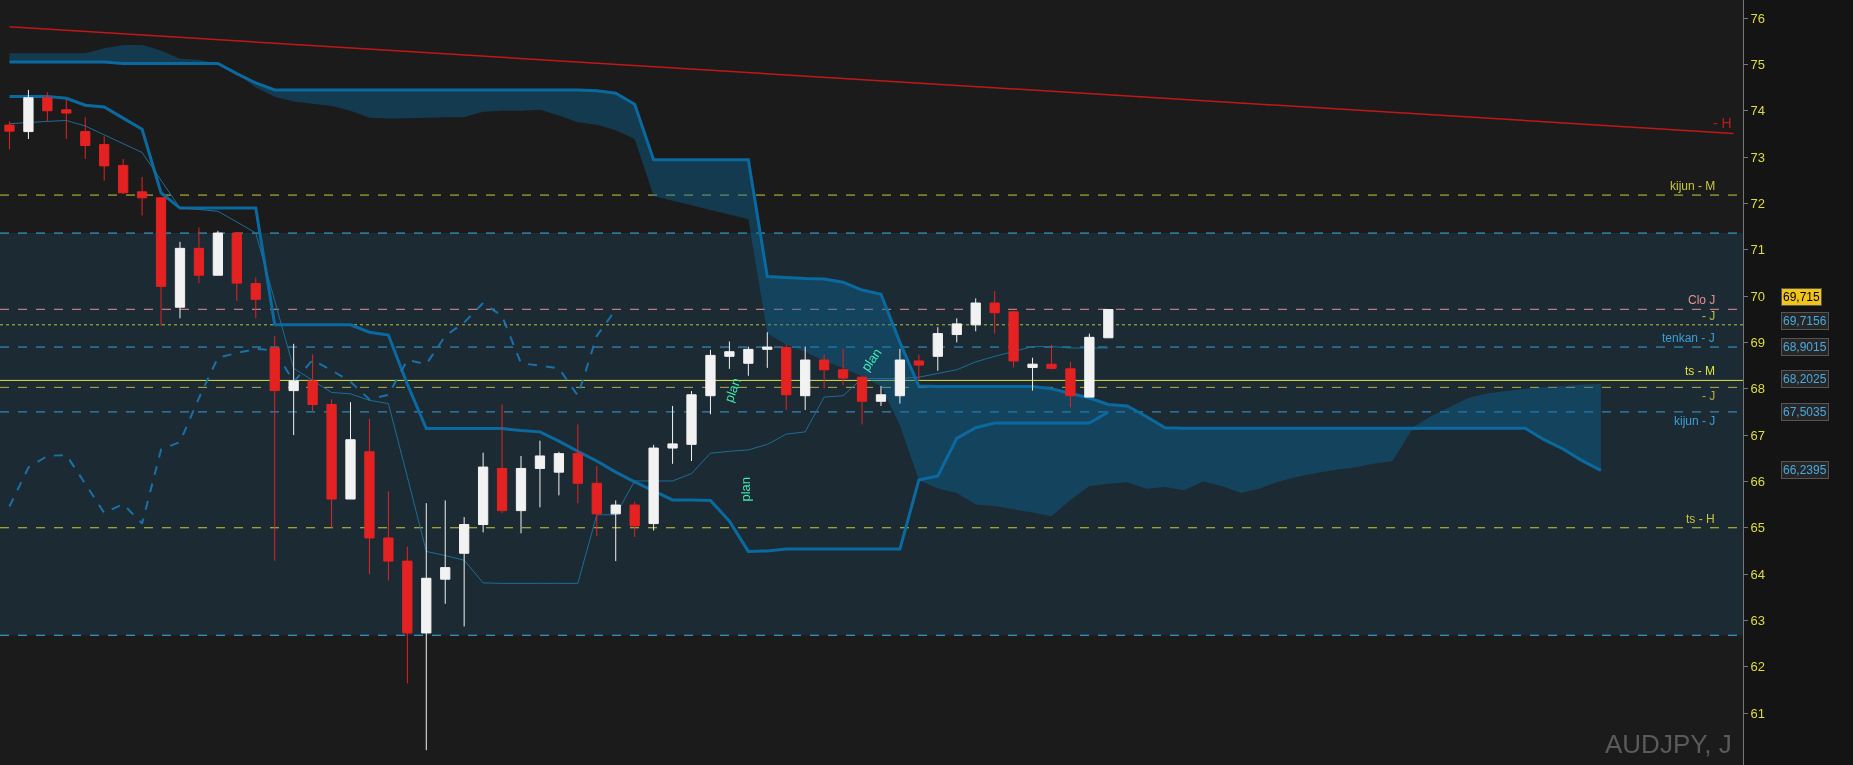 This screenshot has width=1853, height=765. I want to click on y-tick-label: 75, so click(1758, 64).